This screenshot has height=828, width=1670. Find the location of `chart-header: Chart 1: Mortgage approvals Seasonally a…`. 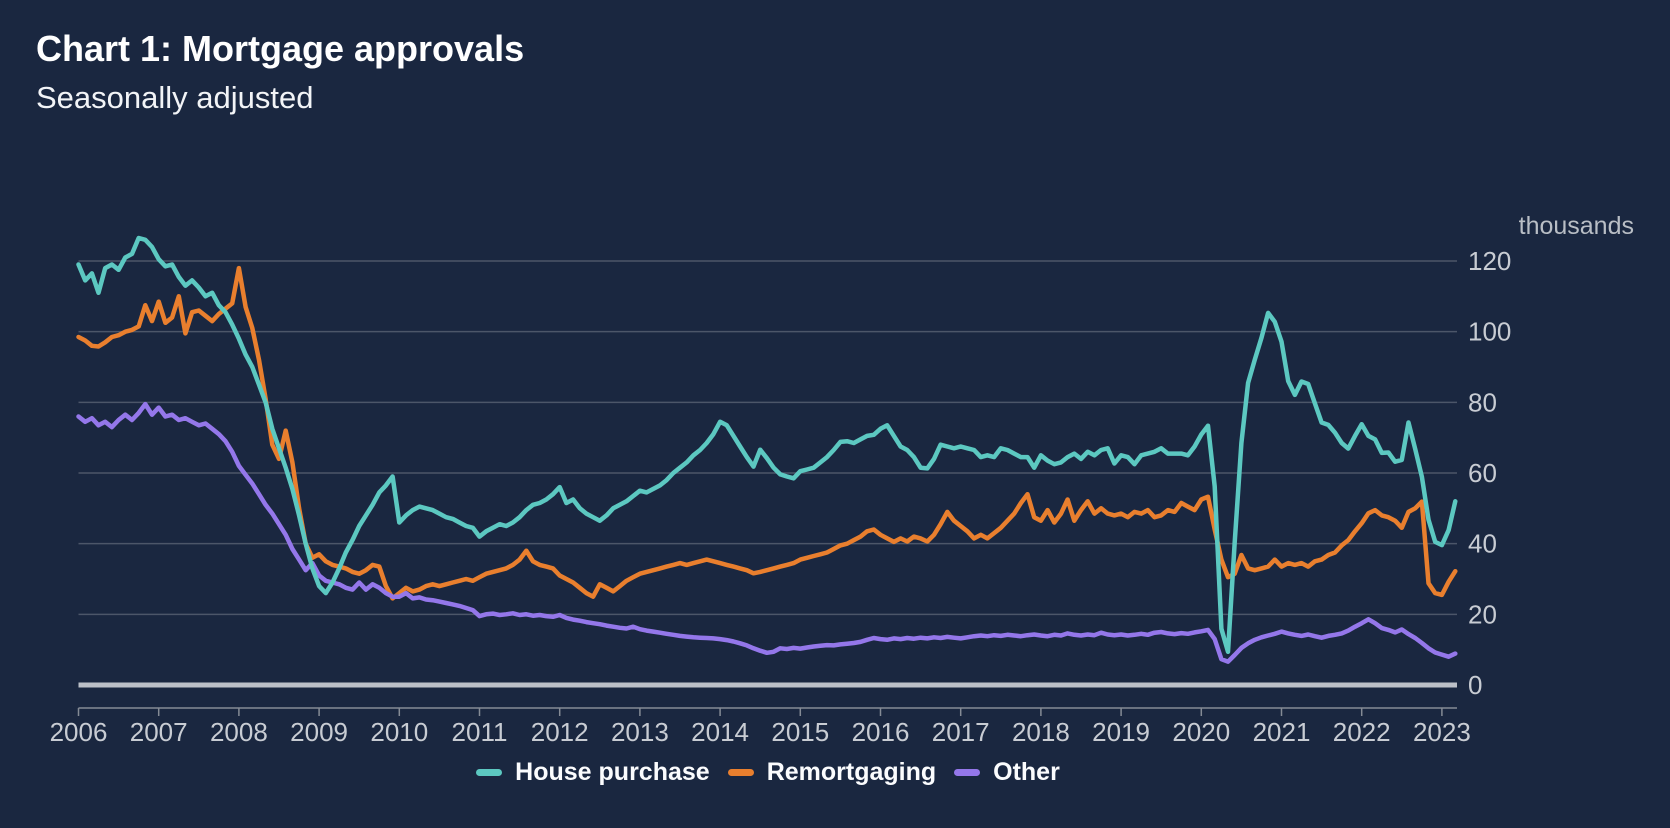

chart-header: Chart 1: Mortgage approvals Seasonally a… is located at coordinates (280, 72).